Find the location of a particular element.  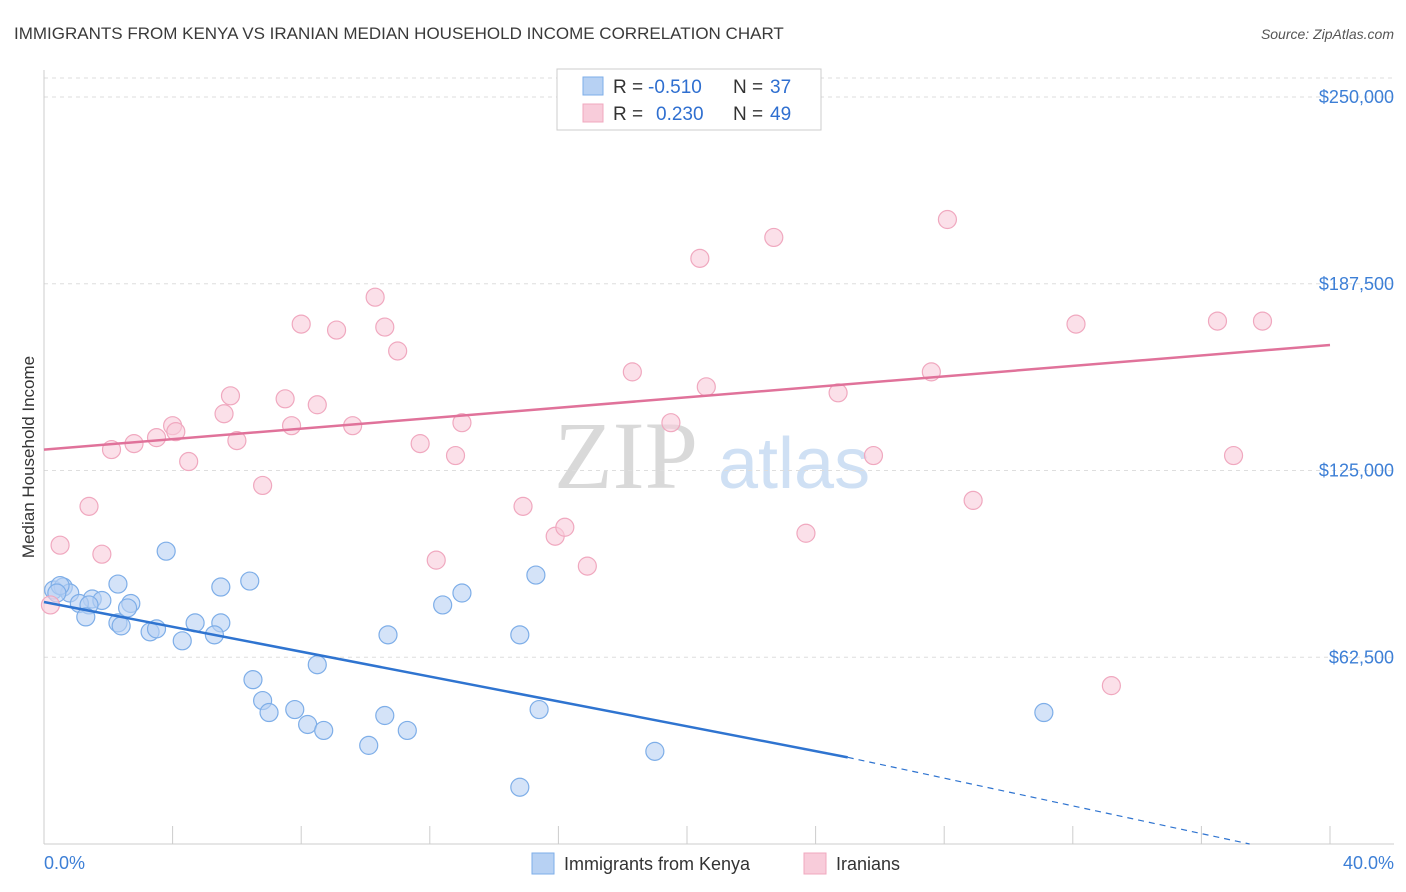

legend-n-value-kenya: 37 is located at coordinates (780, 87).